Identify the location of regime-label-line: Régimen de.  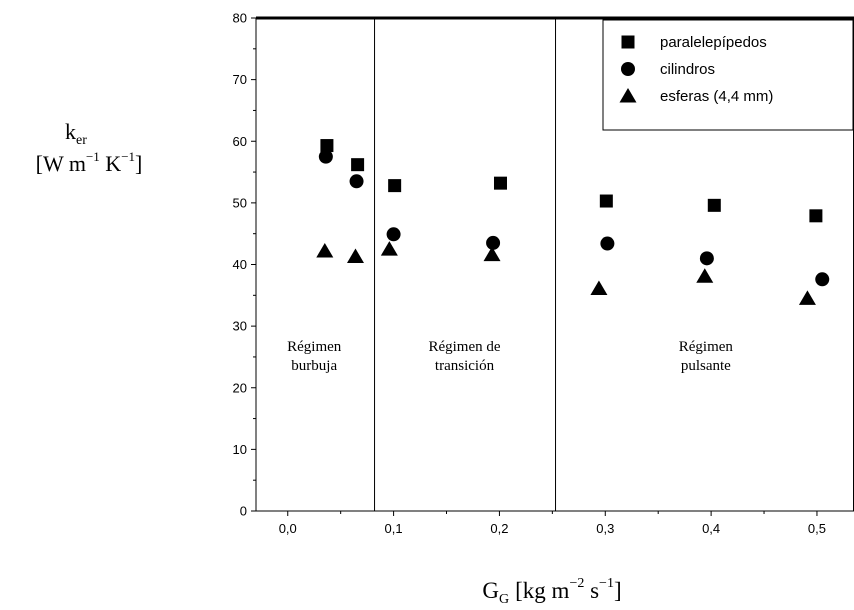
(464, 347).